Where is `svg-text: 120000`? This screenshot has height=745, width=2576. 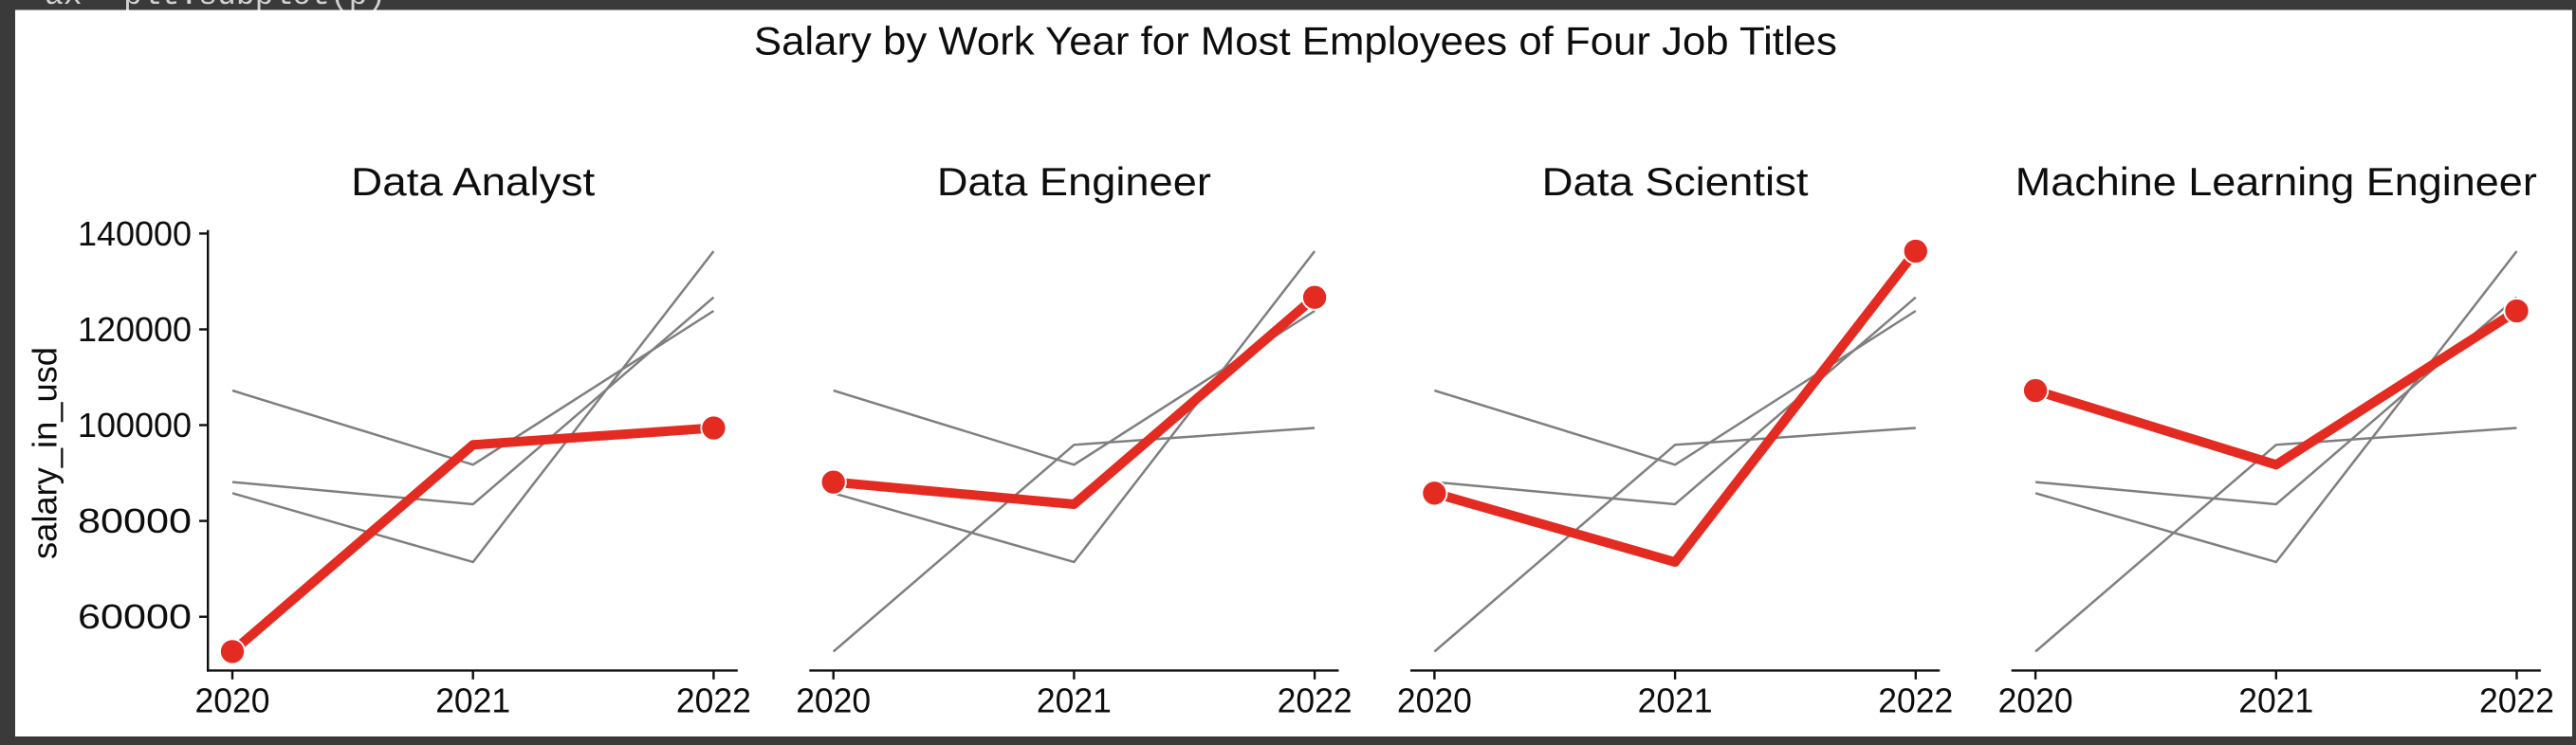 svg-text: 120000 is located at coordinates (135, 329).